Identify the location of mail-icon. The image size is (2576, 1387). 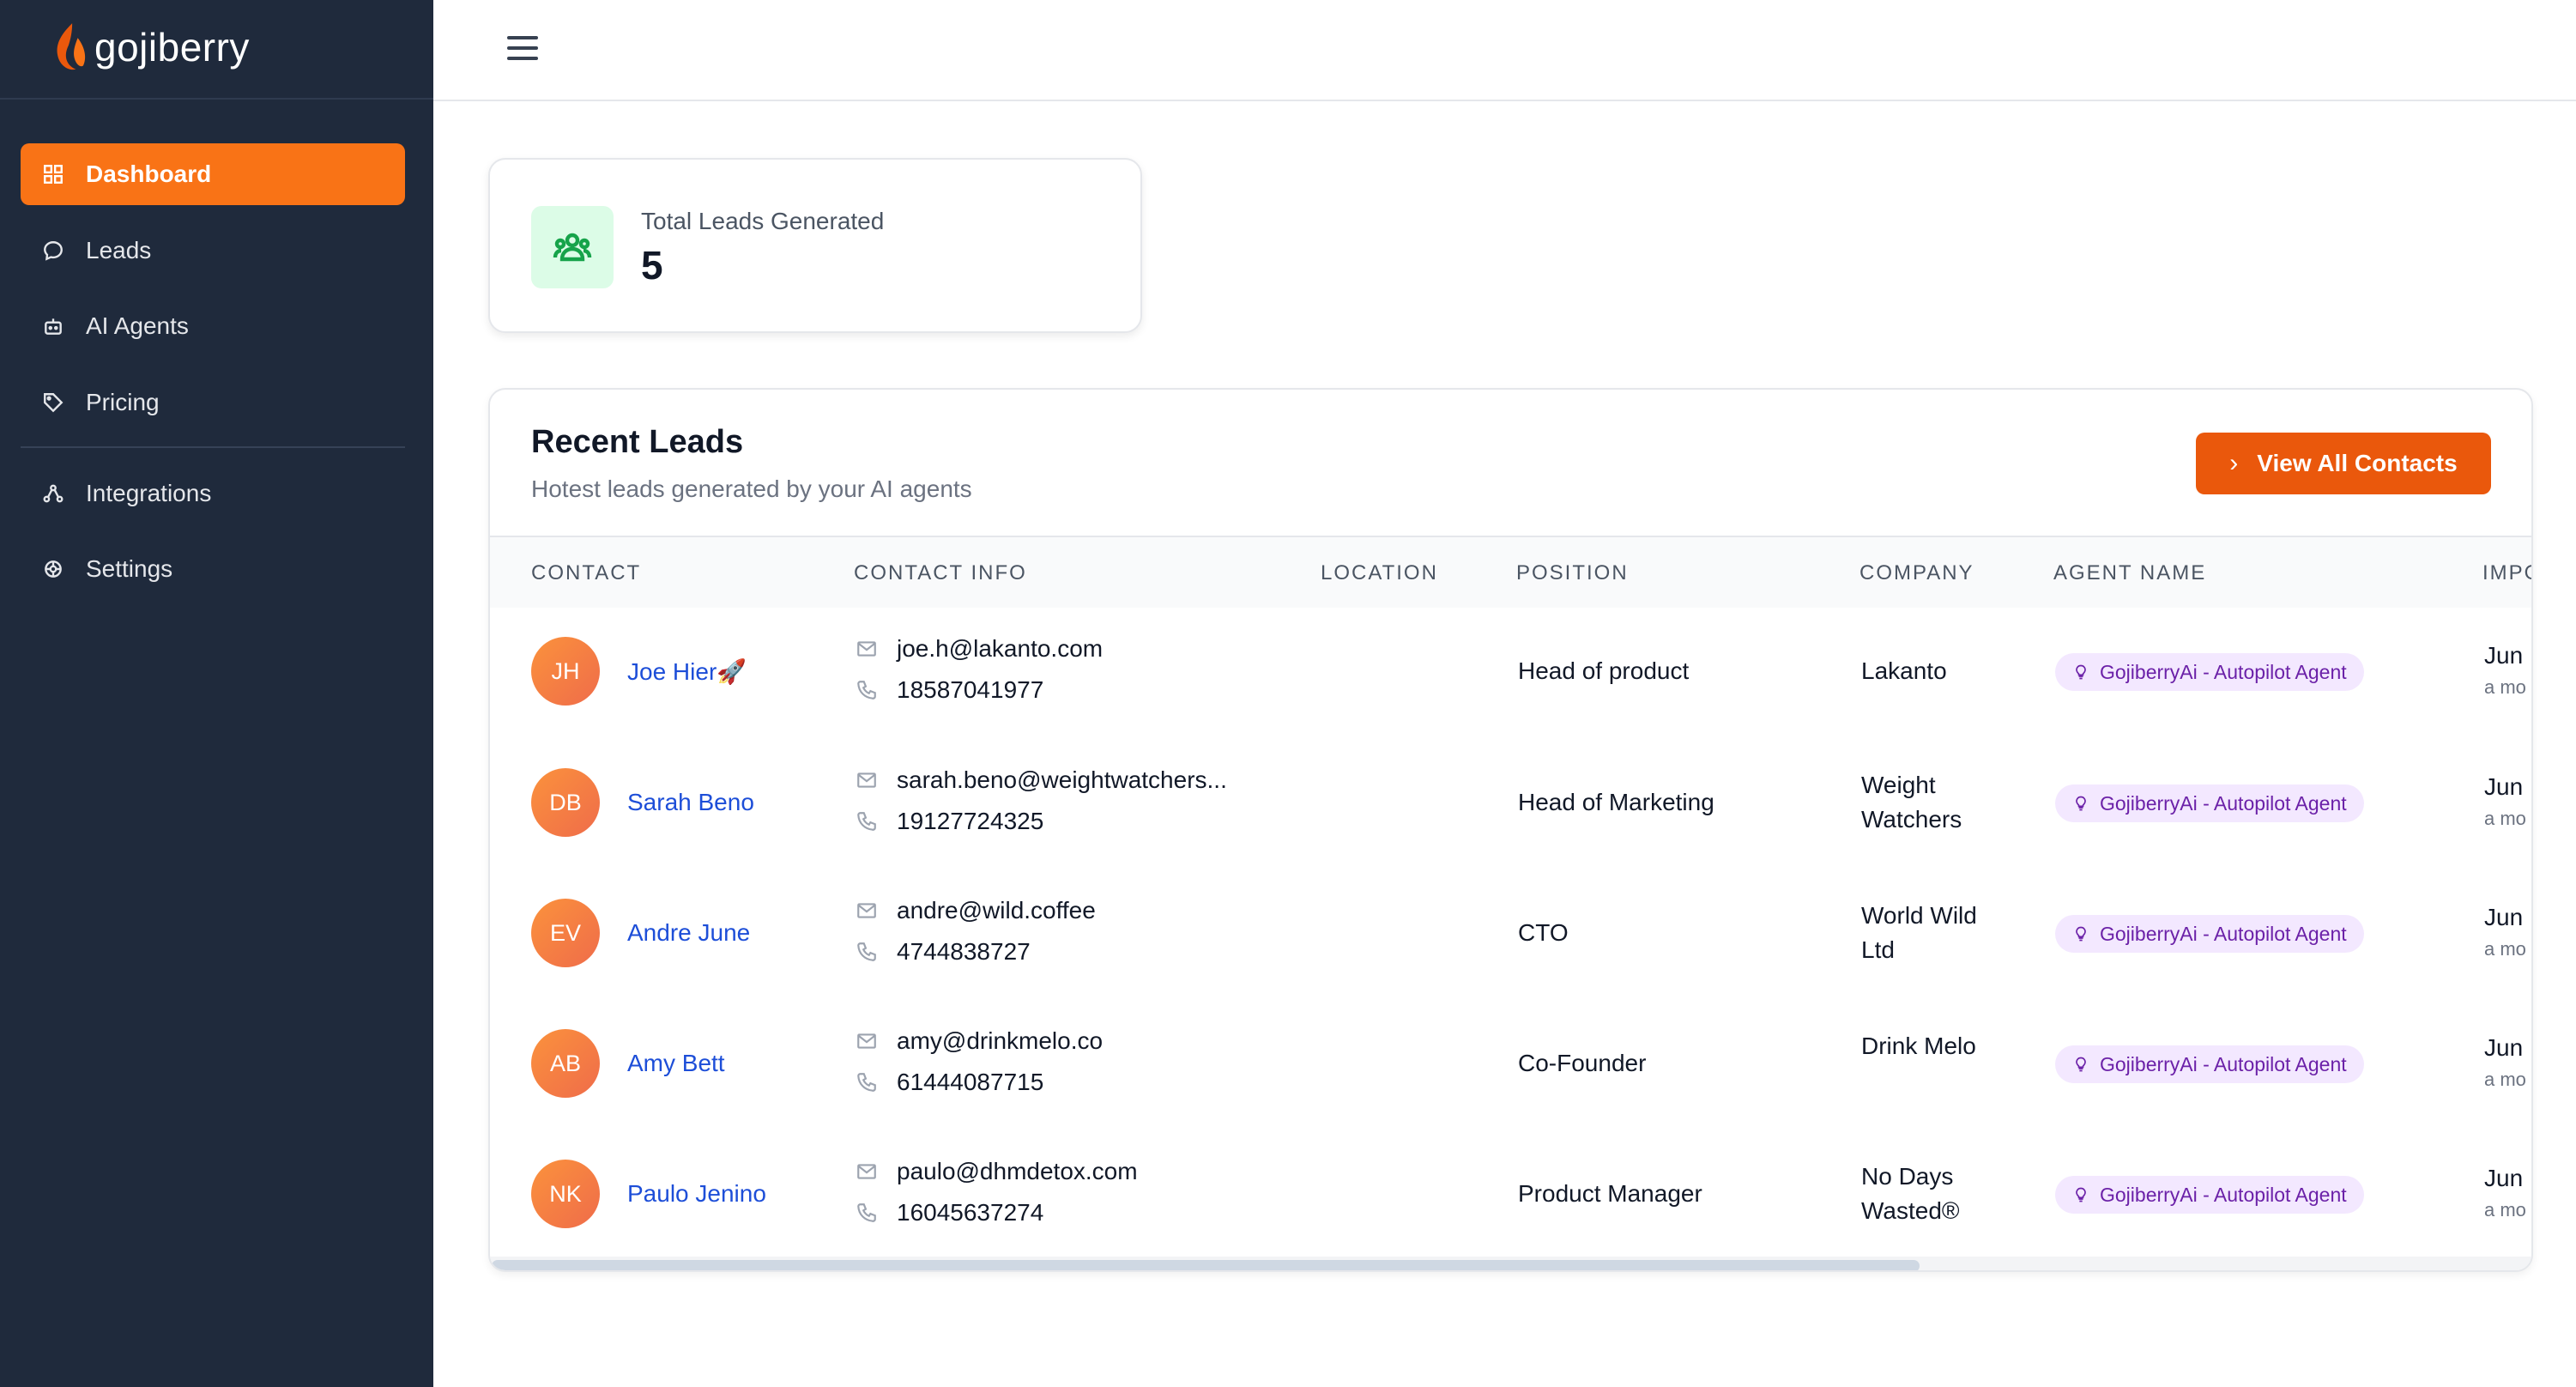
(867, 649).